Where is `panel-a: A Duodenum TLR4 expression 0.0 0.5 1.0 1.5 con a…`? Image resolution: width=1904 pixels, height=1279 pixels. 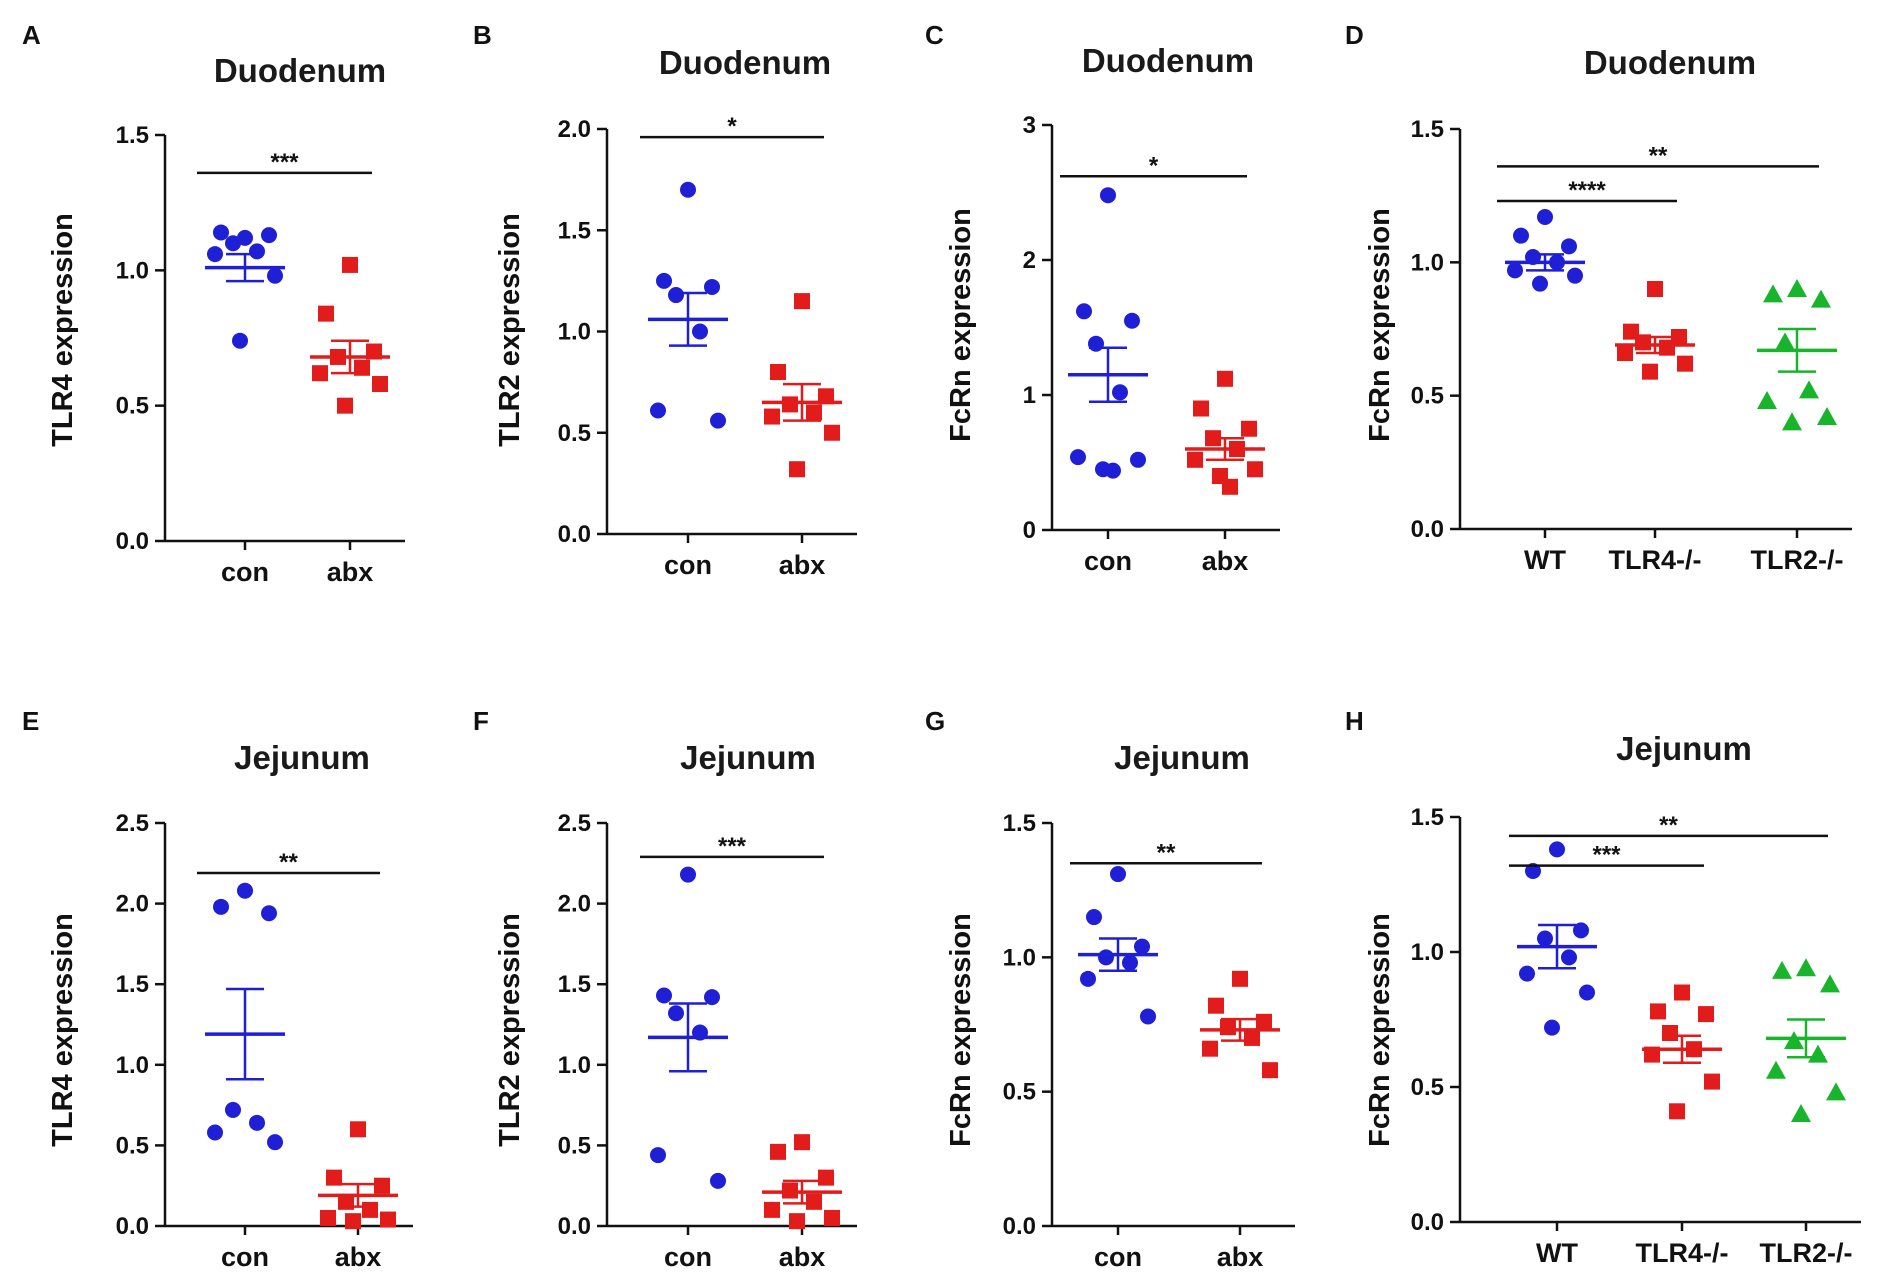
panel-a: A Duodenum TLR4 expression 0.0 0.5 1.0 1.5 con a… is located at coordinates (213, 303).